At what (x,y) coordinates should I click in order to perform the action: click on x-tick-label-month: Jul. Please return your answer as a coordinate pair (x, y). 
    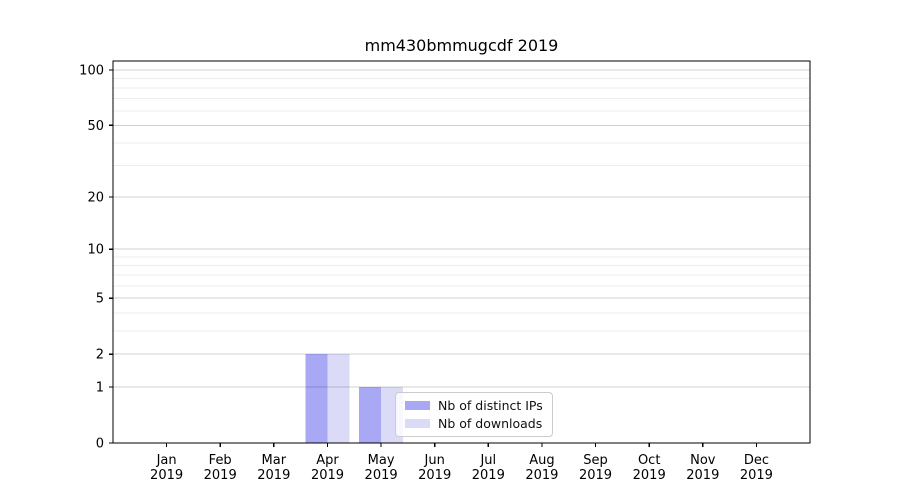
    Looking at the image, I should click on (487, 460).